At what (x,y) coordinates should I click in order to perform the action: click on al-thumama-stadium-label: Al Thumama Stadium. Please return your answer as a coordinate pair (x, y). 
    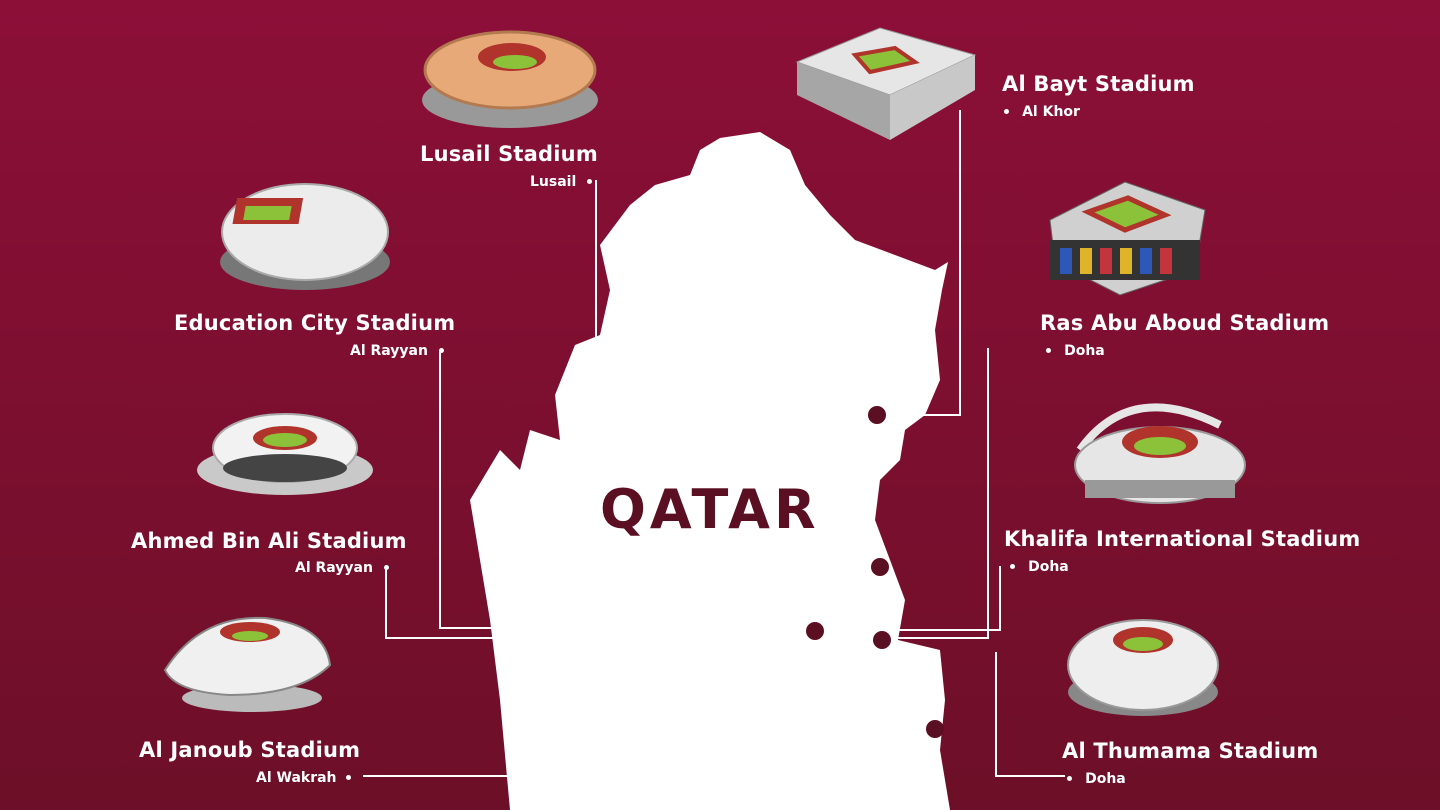
    Looking at the image, I should click on (1190, 751).